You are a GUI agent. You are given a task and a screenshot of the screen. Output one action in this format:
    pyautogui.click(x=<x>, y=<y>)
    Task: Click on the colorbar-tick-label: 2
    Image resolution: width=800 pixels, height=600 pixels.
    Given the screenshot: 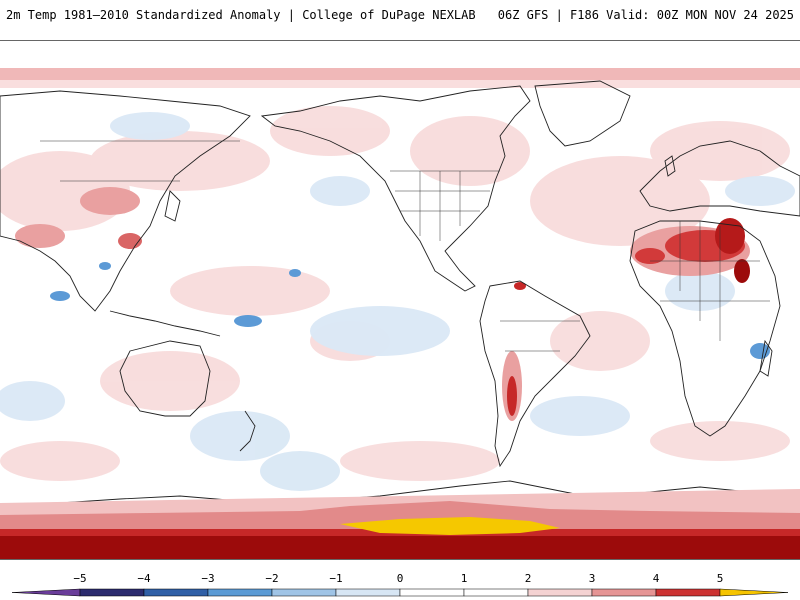 What is the action you would take?
    pyautogui.click(x=528, y=578)
    